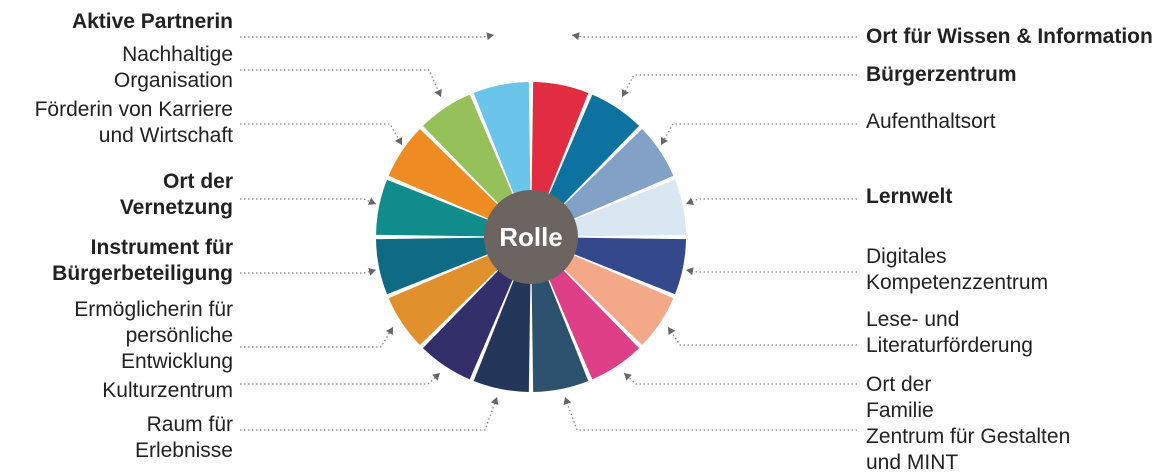 Image resolution: width=1168 pixels, height=476 pixels. I want to click on center-label: Rolle, so click(531, 237).